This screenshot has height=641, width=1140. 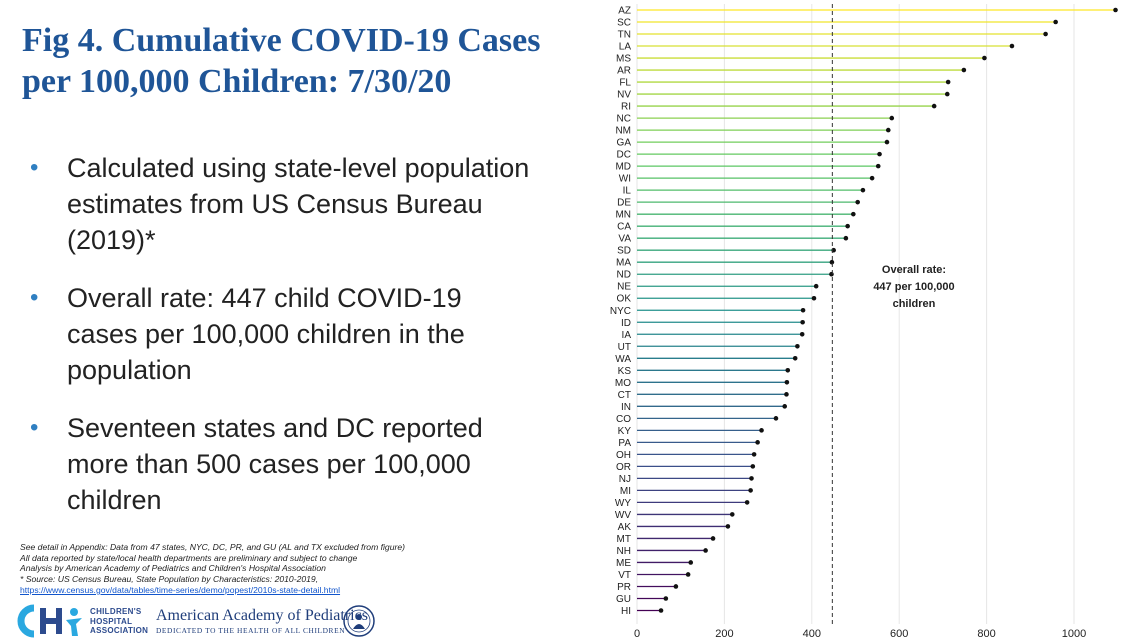 I want to click on point-VA, so click(x=846, y=238).